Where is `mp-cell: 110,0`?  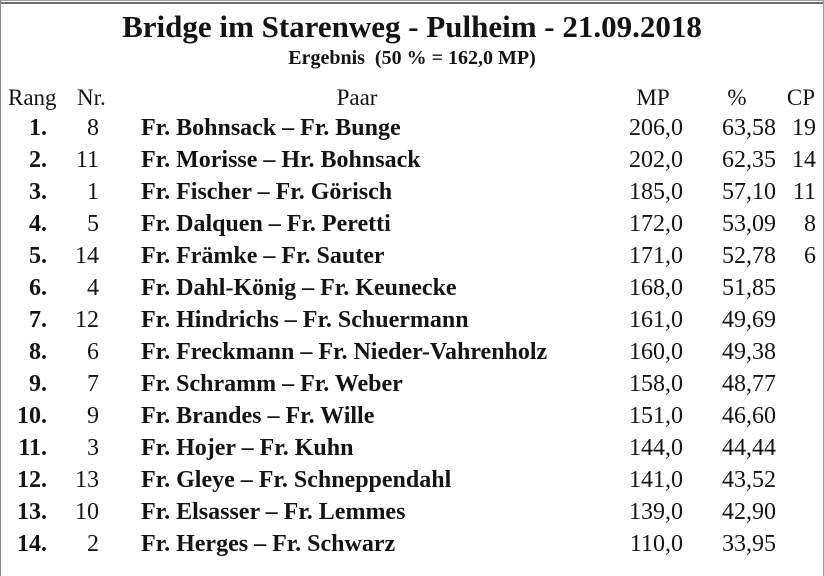 mp-cell: 110,0 is located at coordinates (656, 543).